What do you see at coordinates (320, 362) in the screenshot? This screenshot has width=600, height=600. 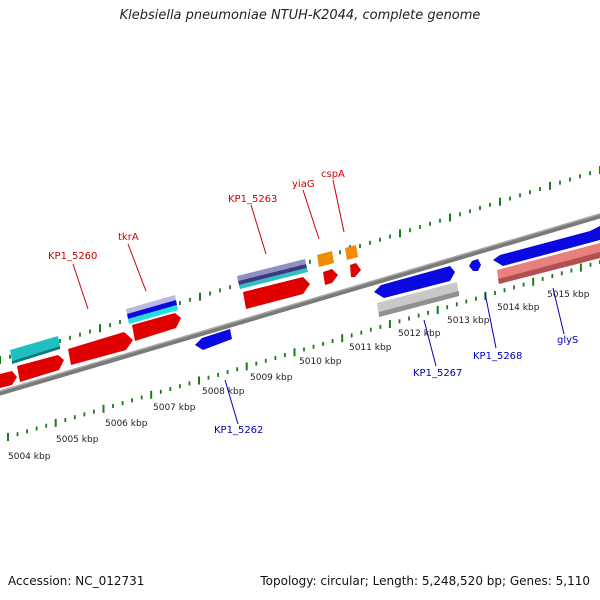 I see `scale-label-5010: 5010 kbp` at bounding box center [320, 362].